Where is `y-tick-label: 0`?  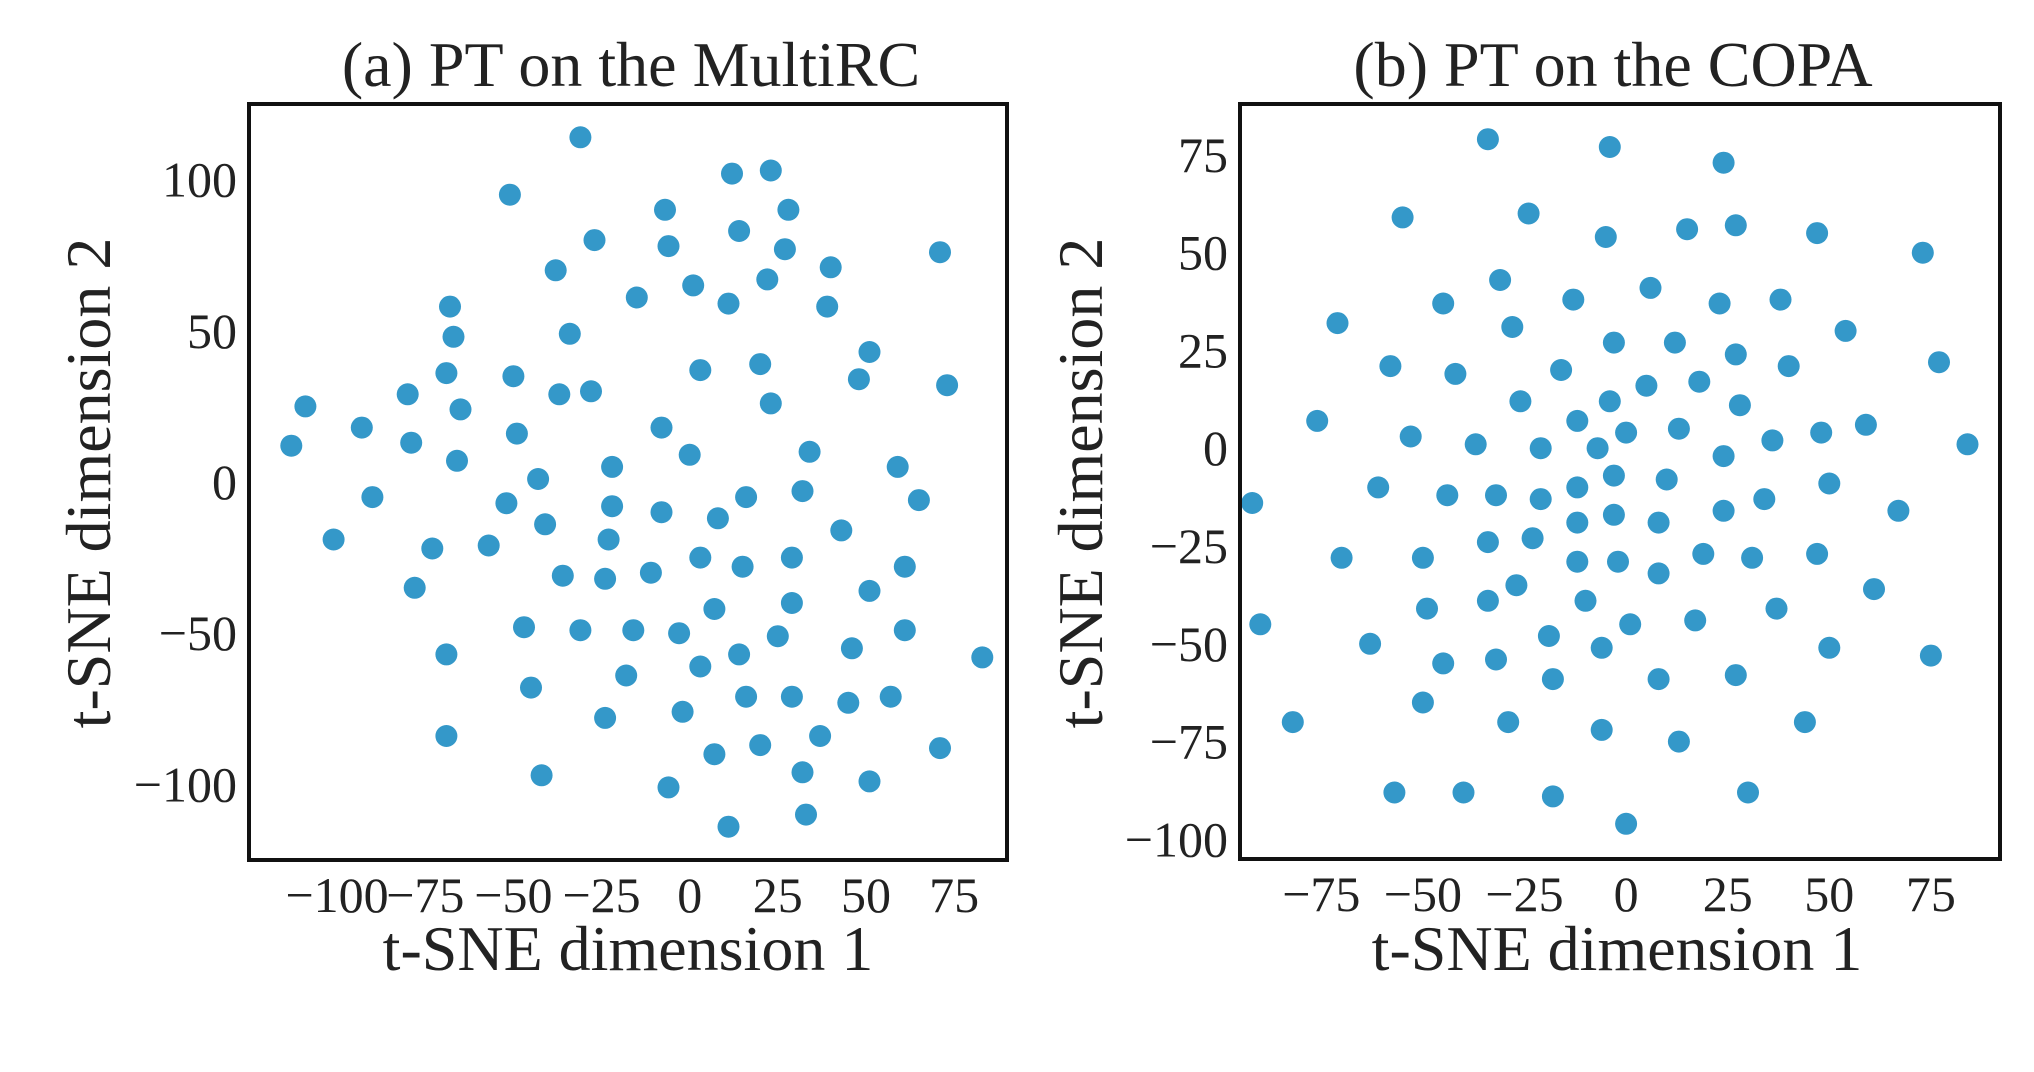
y-tick-label: 0 is located at coordinates (224, 482).